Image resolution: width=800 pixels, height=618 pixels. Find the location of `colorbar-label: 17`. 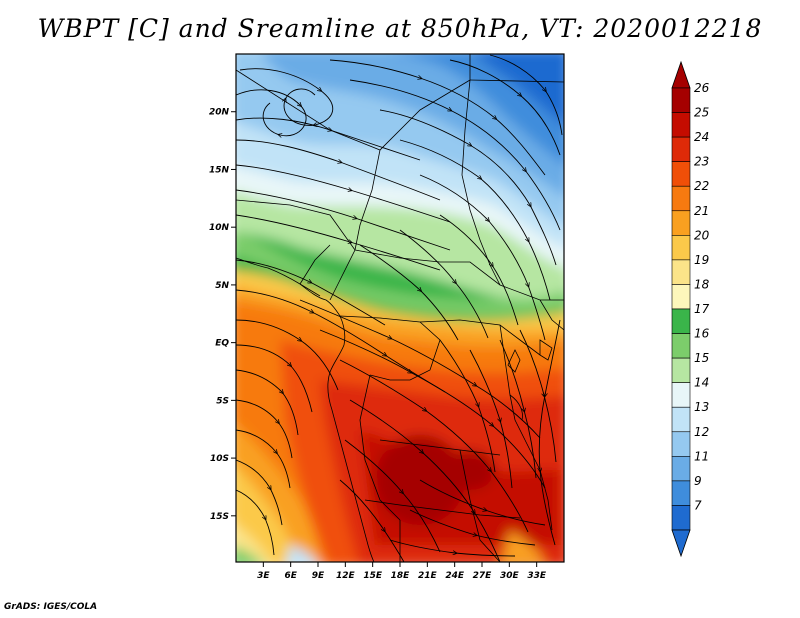

colorbar-label: 17 is located at coordinates (702, 309).